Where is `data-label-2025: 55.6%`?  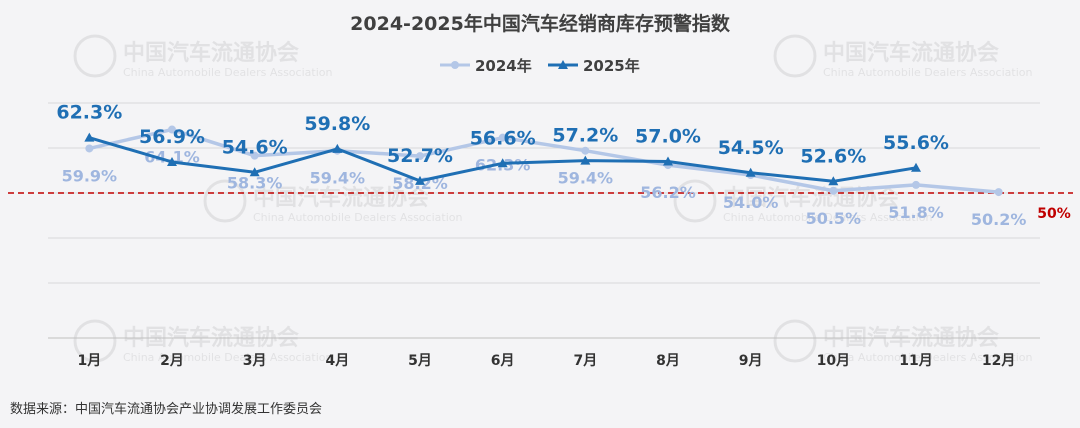 data-label-2025: 55.6% is located at coordinates (916, 143).